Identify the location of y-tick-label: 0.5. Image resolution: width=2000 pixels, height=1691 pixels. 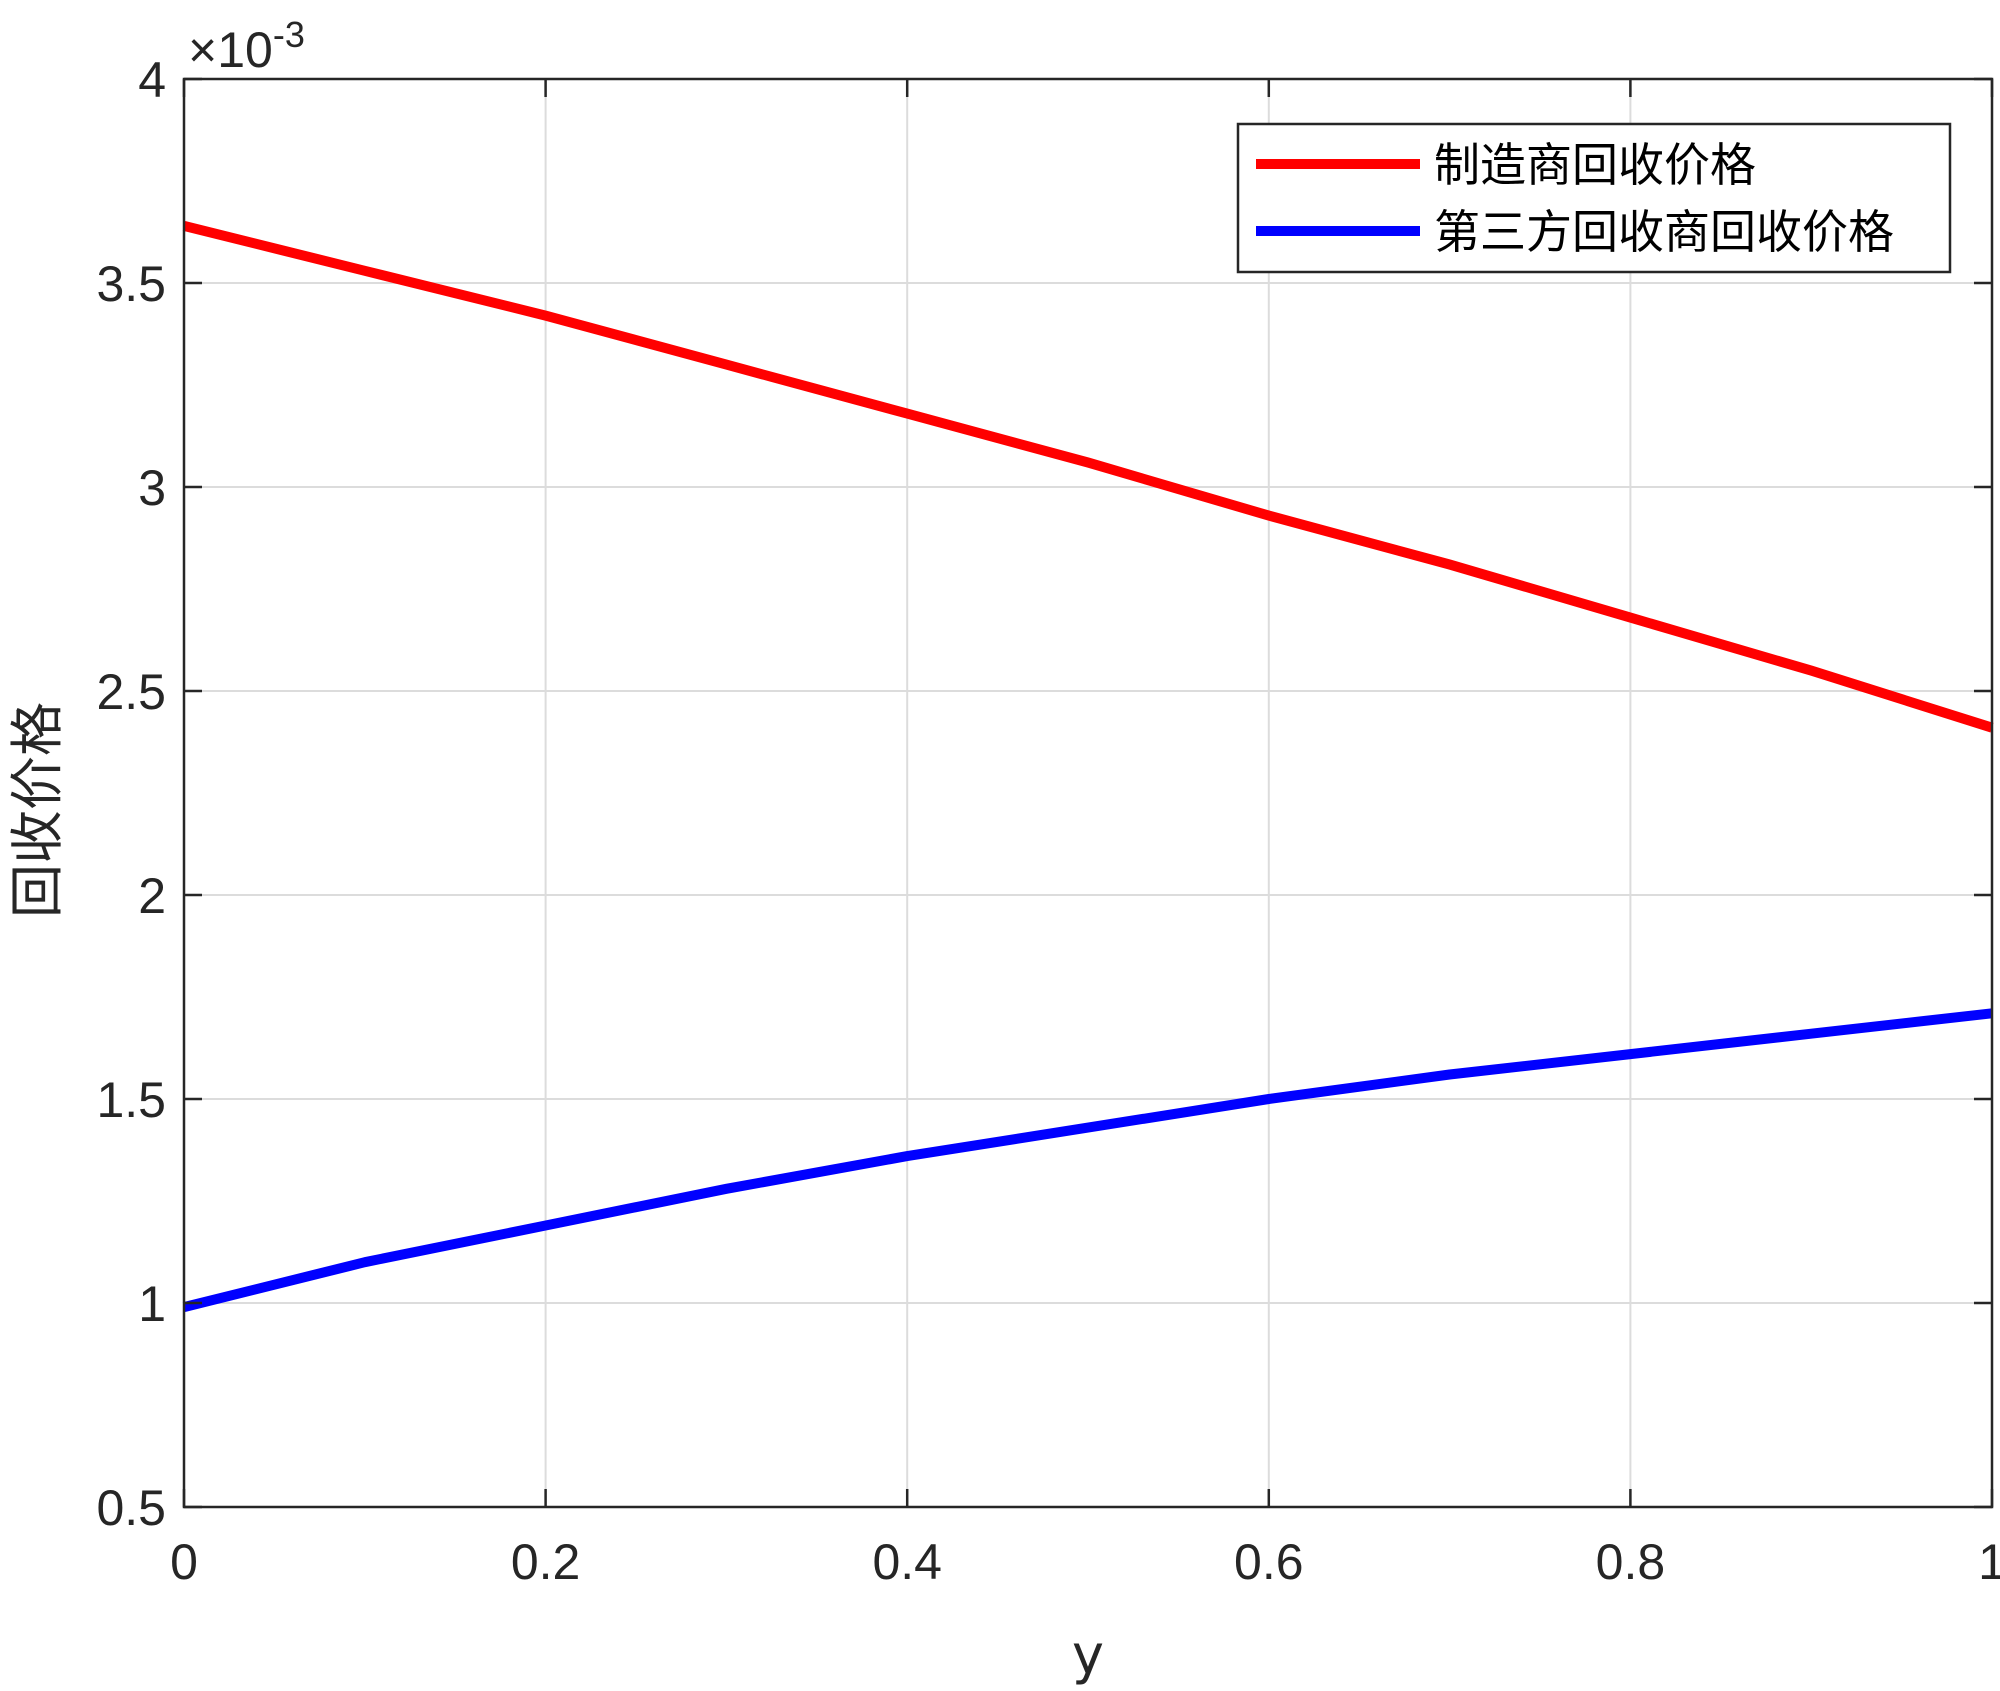
(131, 1508).